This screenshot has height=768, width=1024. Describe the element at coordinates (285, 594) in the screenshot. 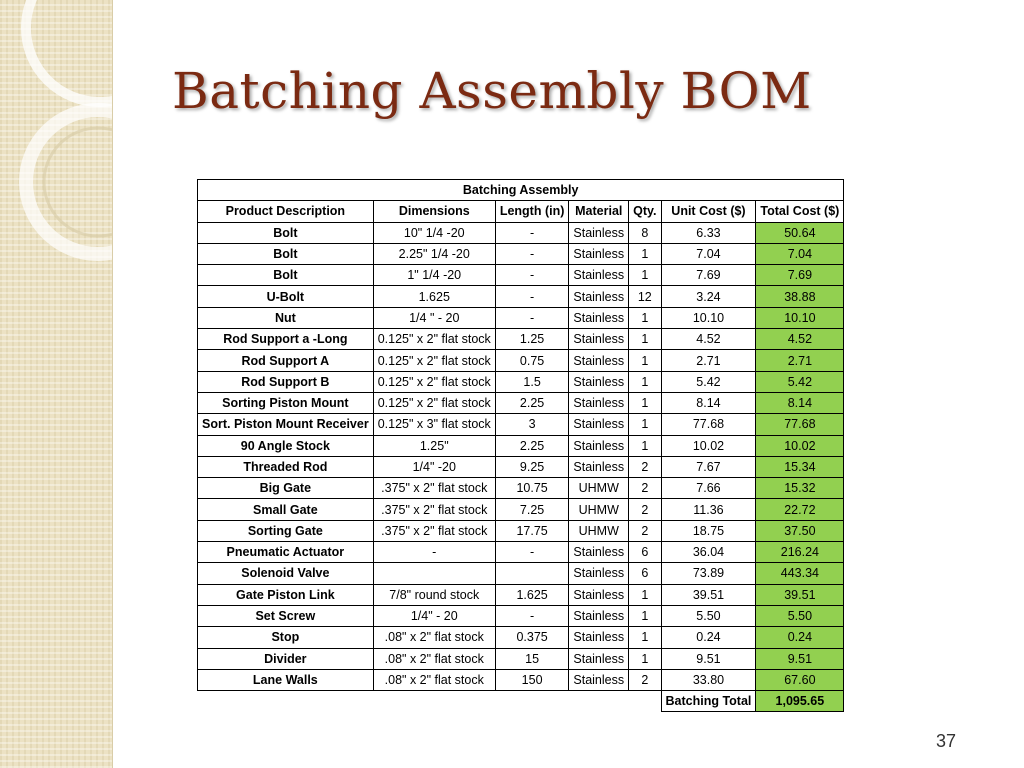

I see `product-description-cell: Gate Piston Link` at that location.